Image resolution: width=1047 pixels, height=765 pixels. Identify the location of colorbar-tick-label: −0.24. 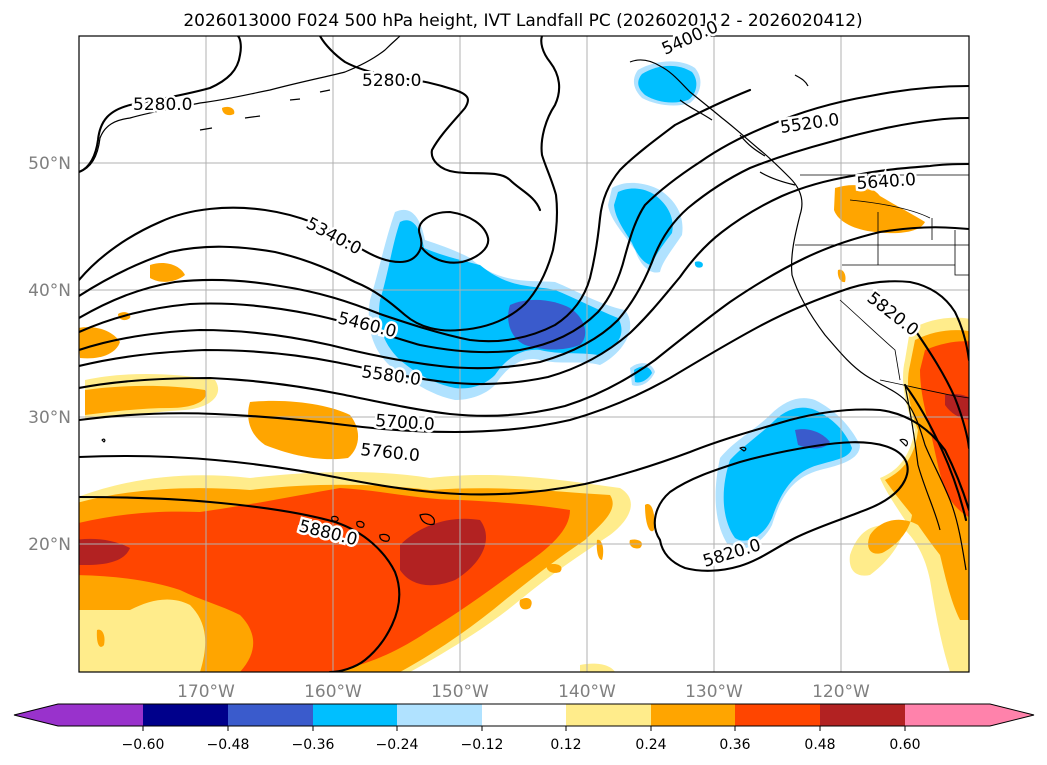
(397, 745).